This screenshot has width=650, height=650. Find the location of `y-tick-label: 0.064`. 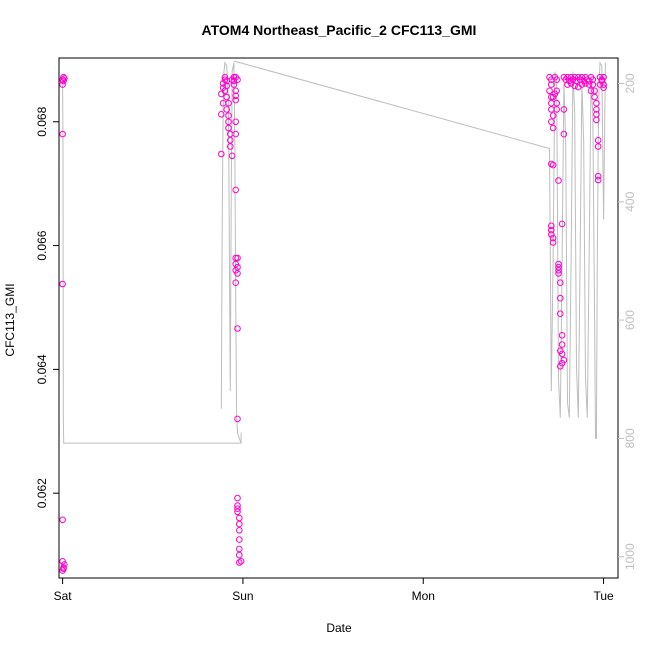

y-tick-label: 0.064 is located at coordinates (42, 369).